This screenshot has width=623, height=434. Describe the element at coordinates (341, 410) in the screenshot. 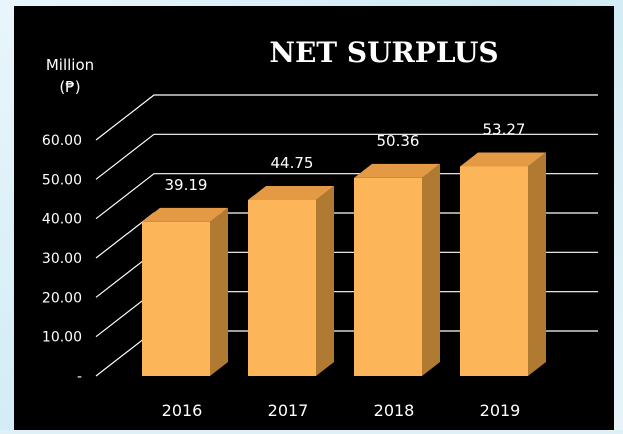

I see `x-axis-categories: 2016 2017 2018 2019` at that location.